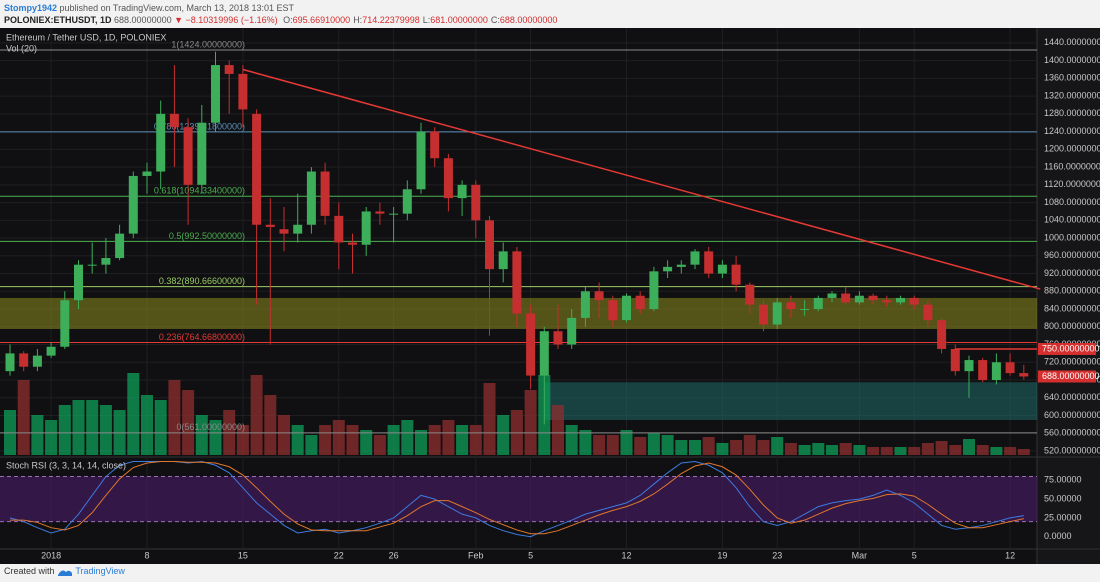 The width and height of the screenshot is (1100, 582). I want to click on logo, so click(65, 573).